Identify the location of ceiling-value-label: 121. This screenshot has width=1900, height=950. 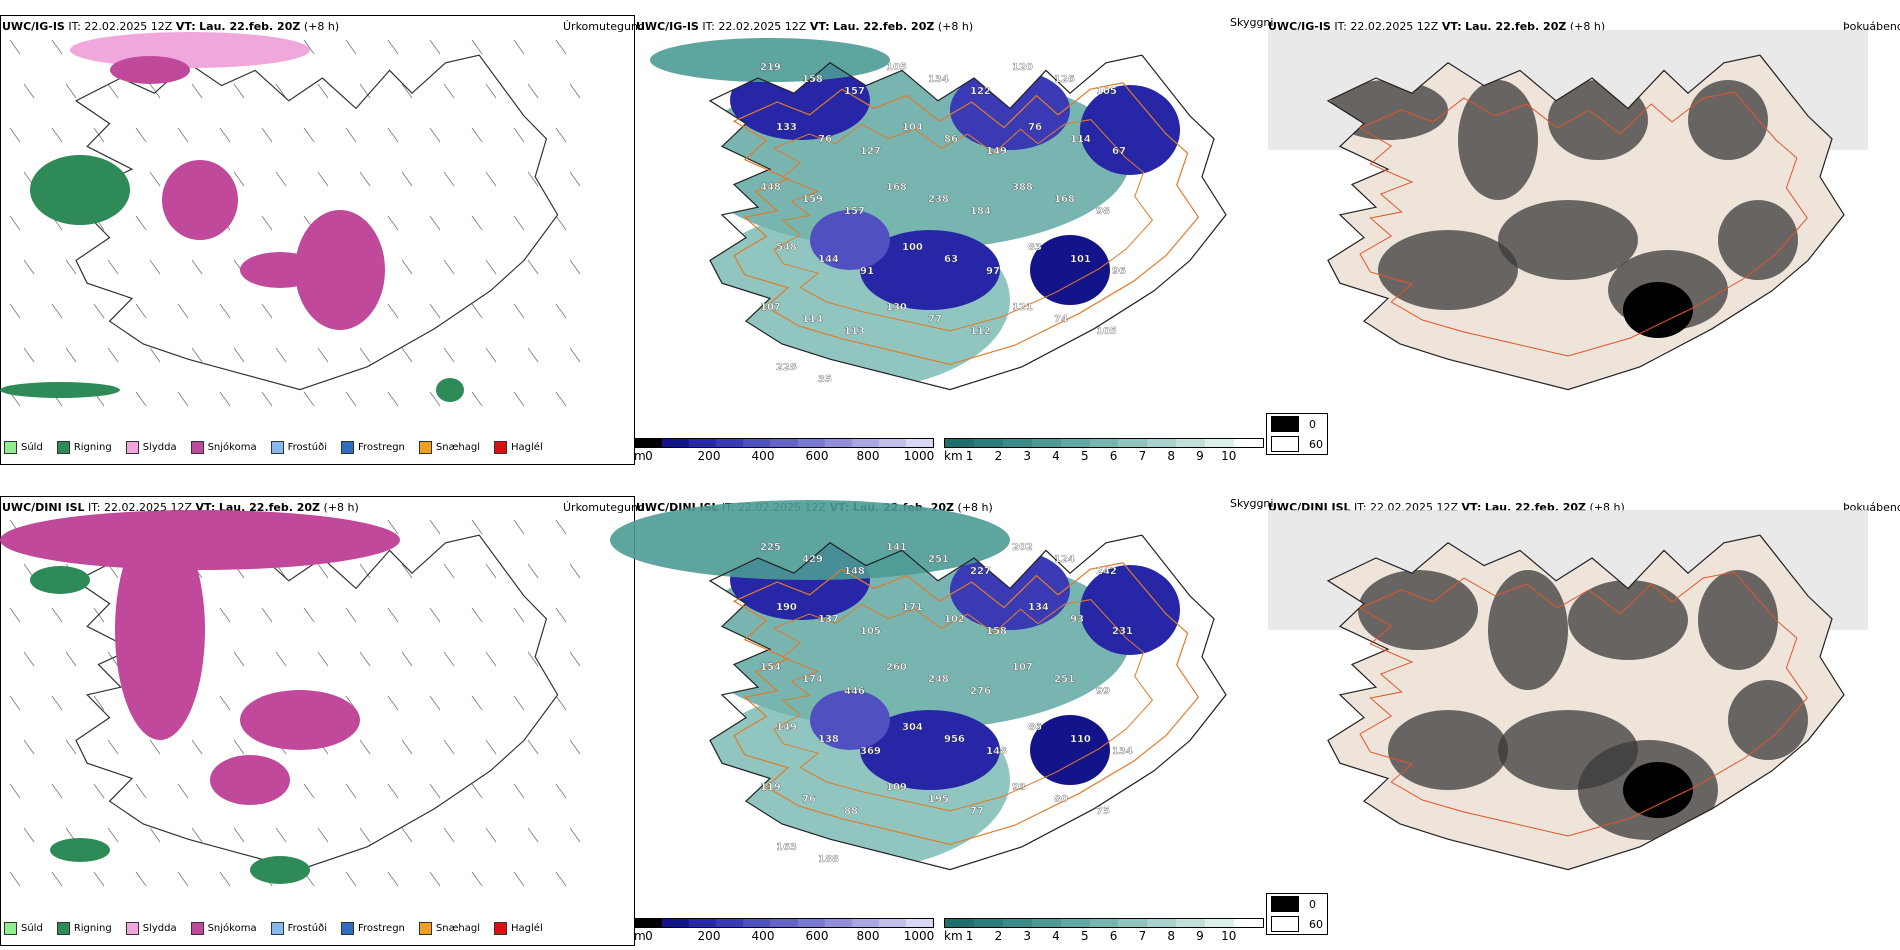
(1022, 307).